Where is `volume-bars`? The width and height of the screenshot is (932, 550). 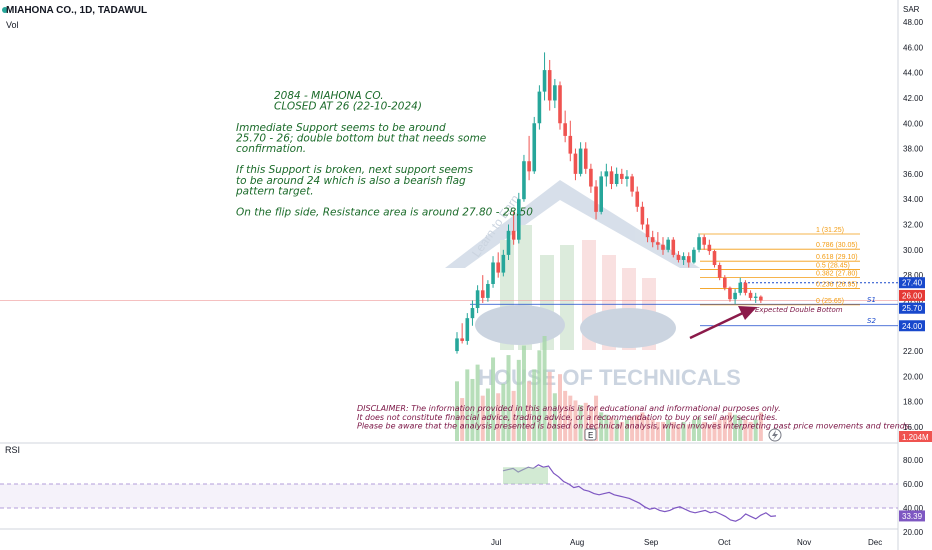
volume-bars is located at coordinates (609, 388).